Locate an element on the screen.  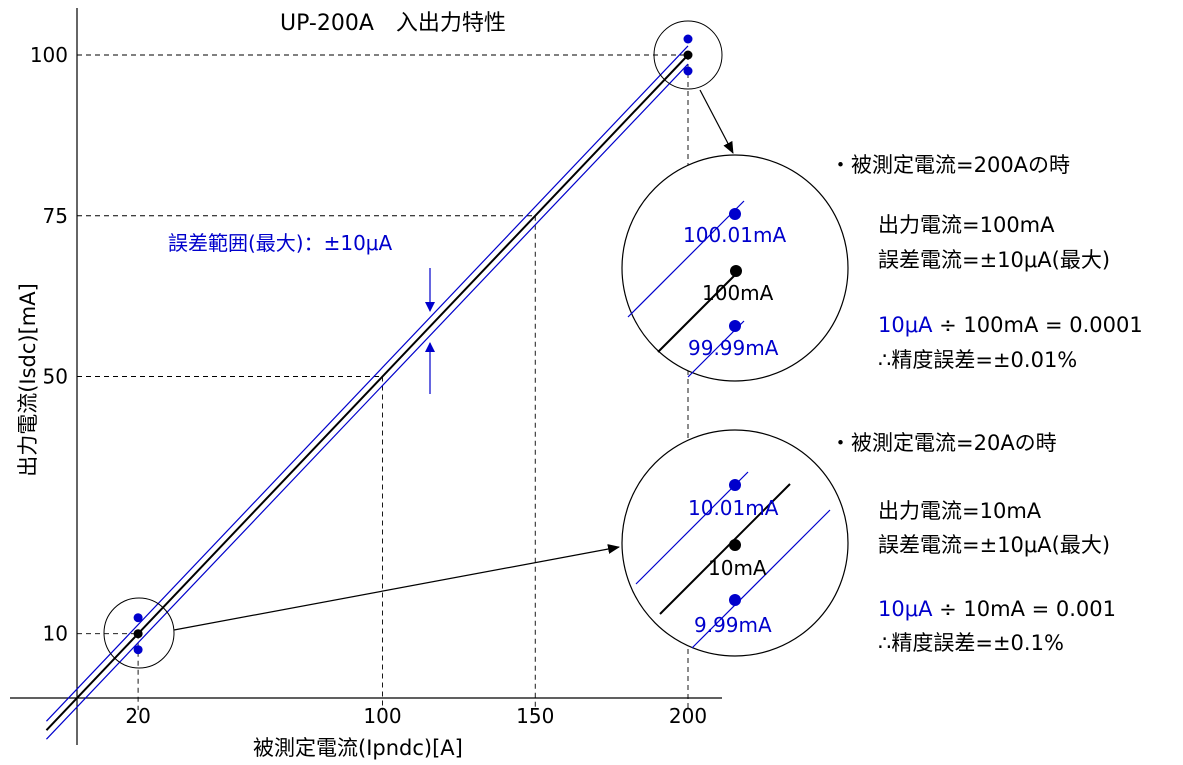
error-range-label: 誤差範囲(最大)：±10μA is located at coordinates (280, 243).